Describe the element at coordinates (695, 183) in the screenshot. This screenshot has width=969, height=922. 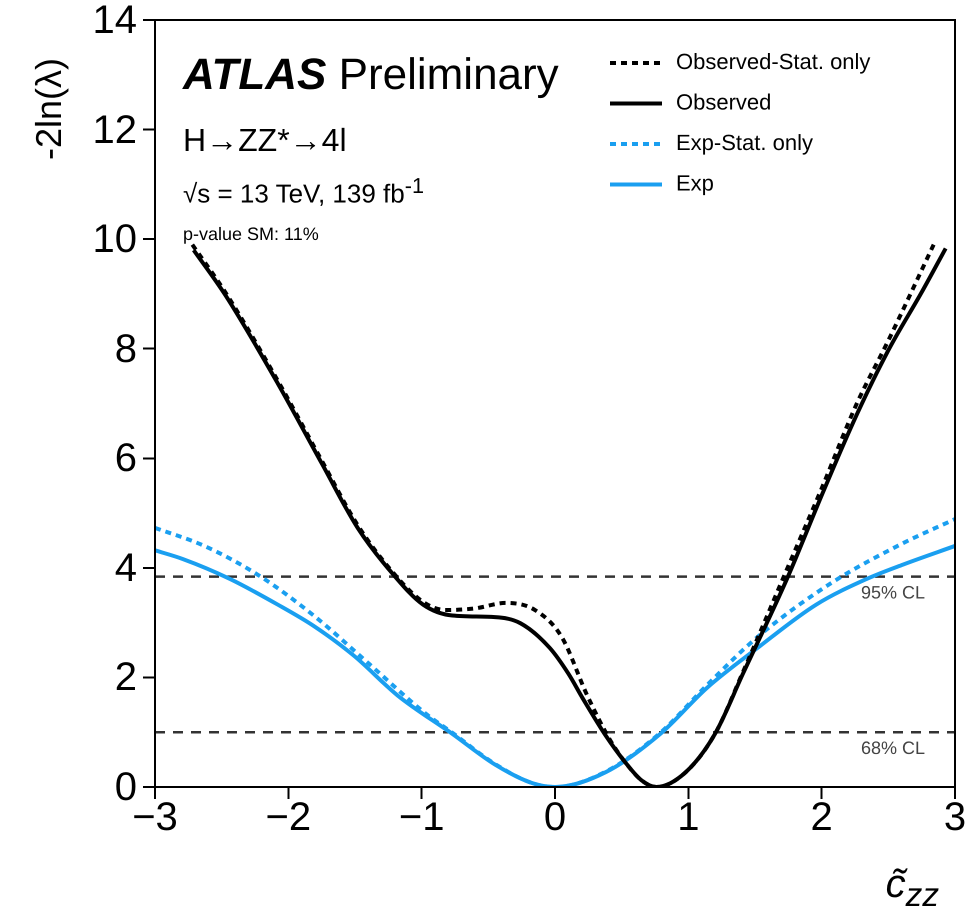
I see `legend-label: Exp` at that location.